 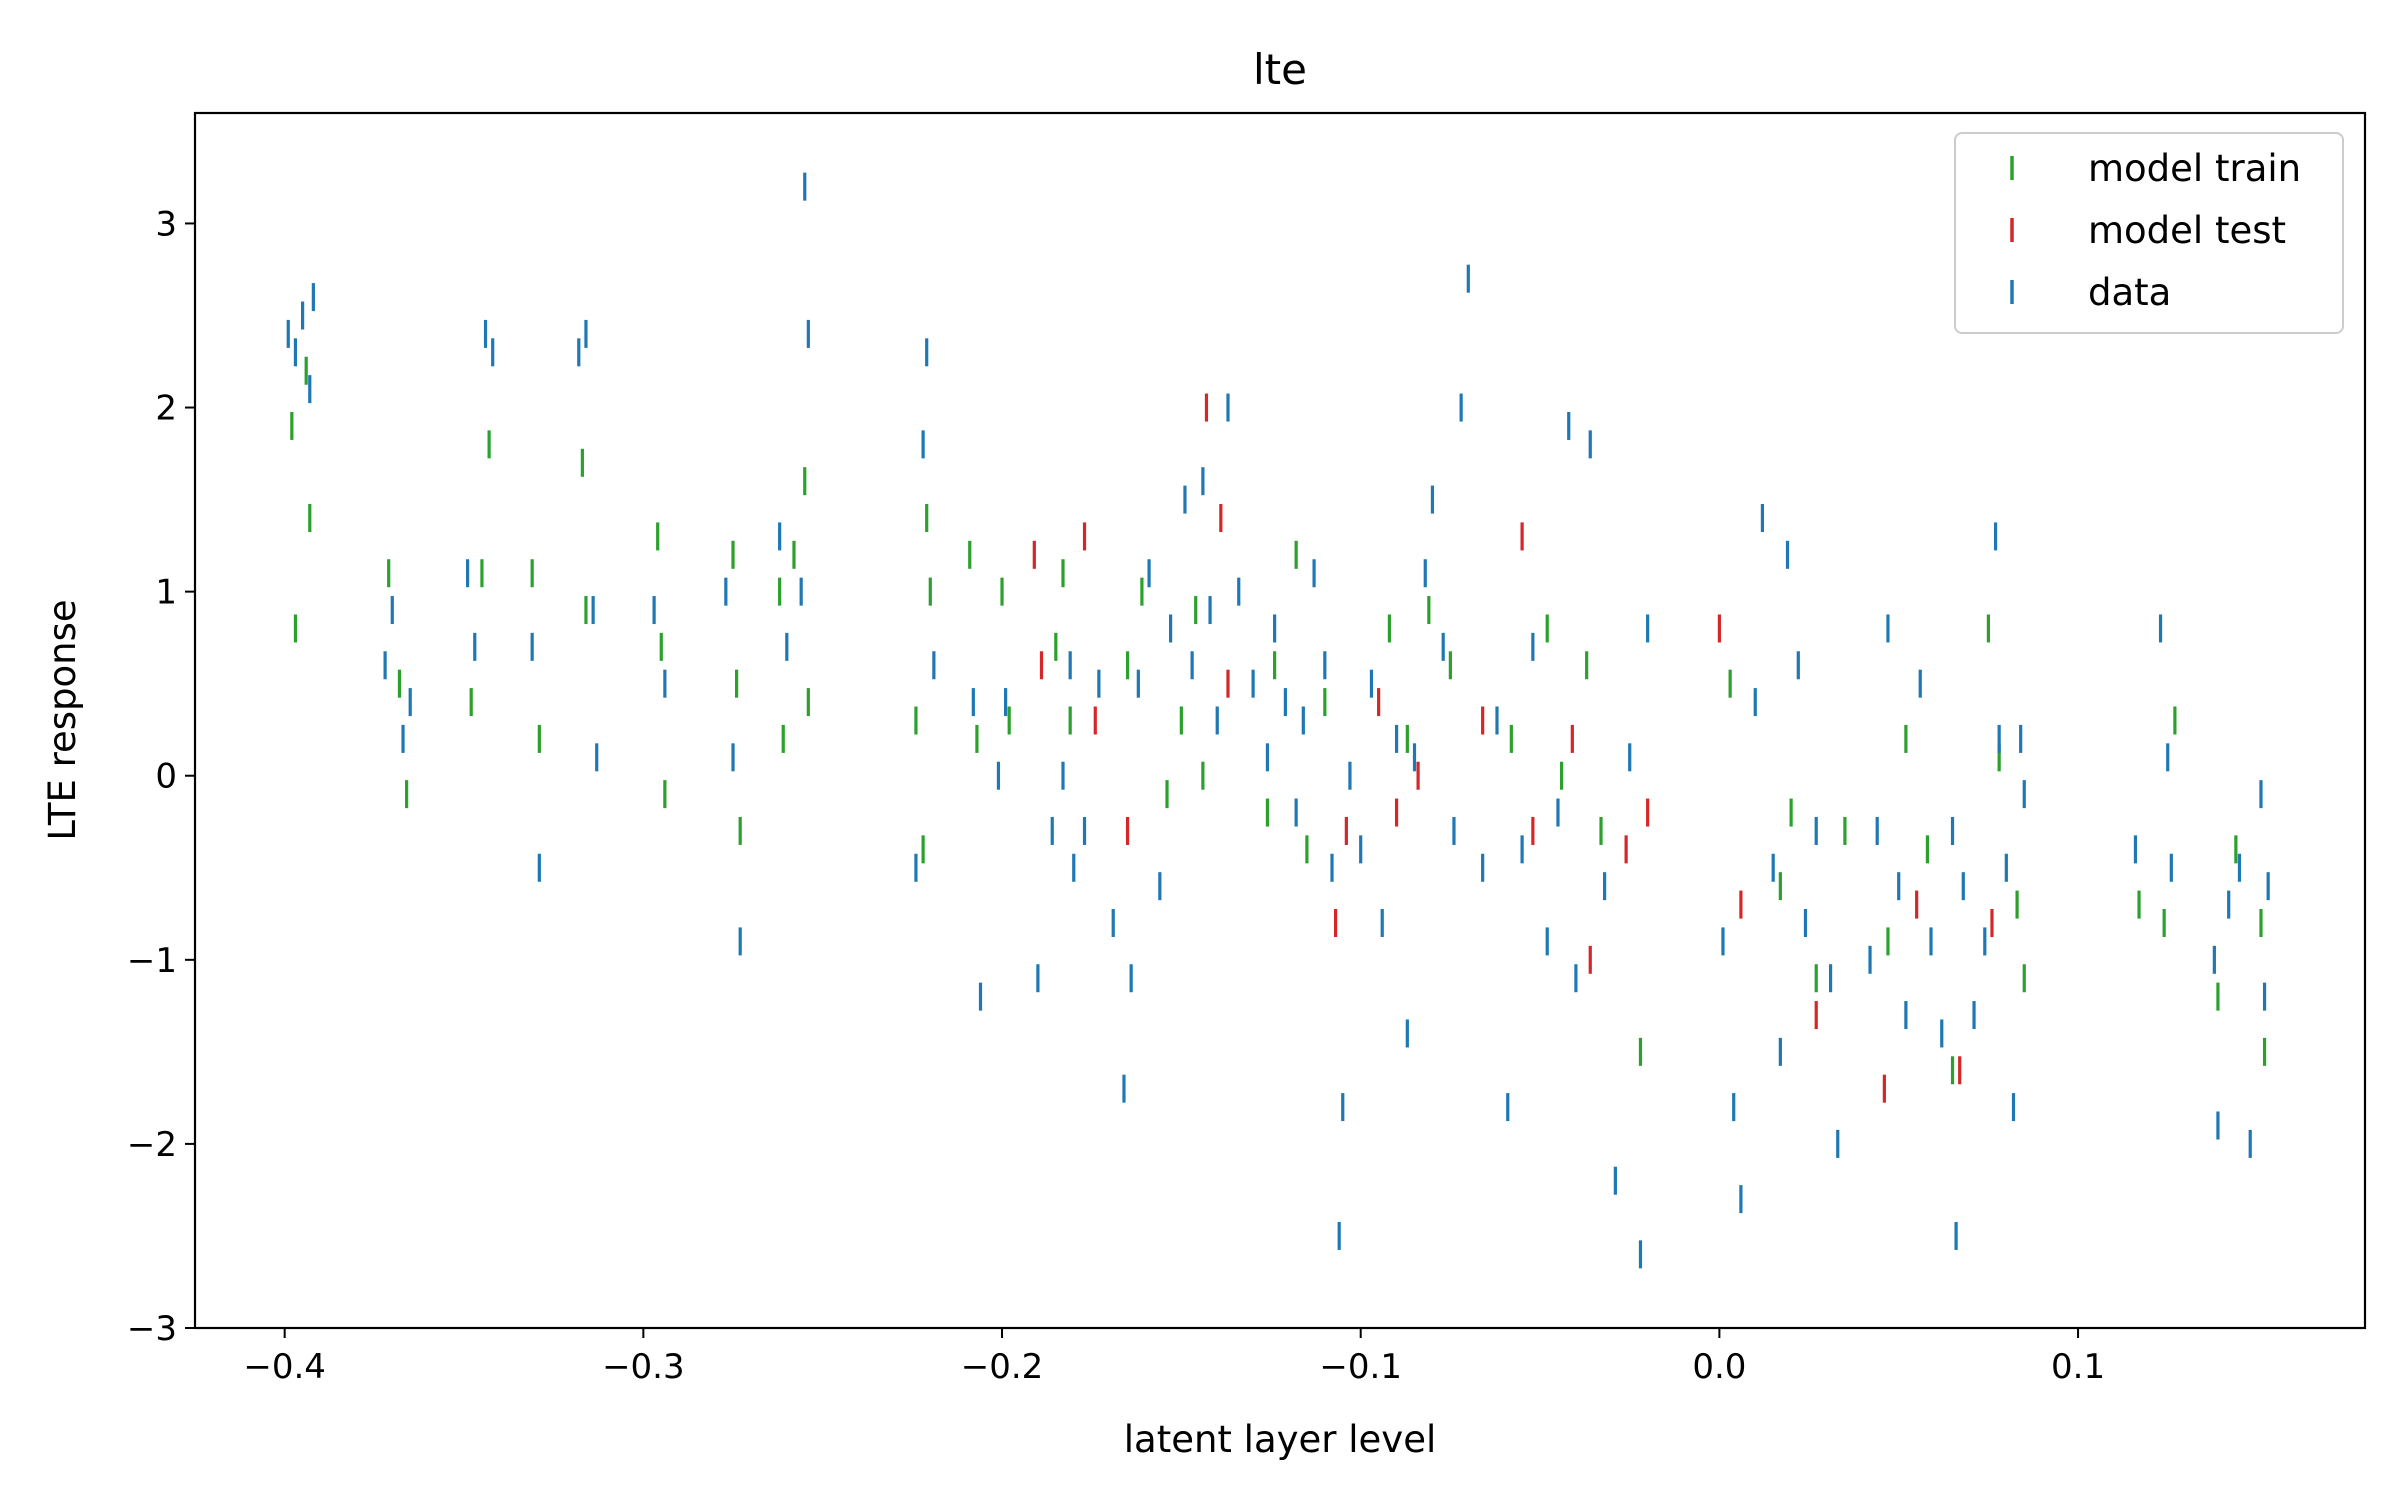 I want to click on y-axis-title: LTE response, so click(x=62, y=719).